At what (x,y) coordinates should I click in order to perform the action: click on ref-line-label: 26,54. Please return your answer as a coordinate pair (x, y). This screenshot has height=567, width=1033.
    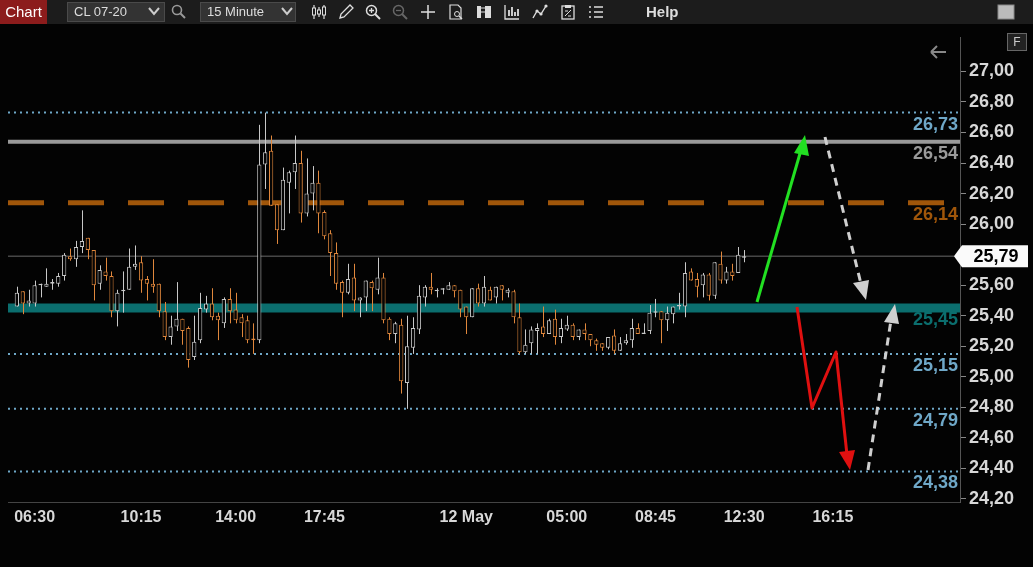
    Looking at the image, I should click on (935, 152).